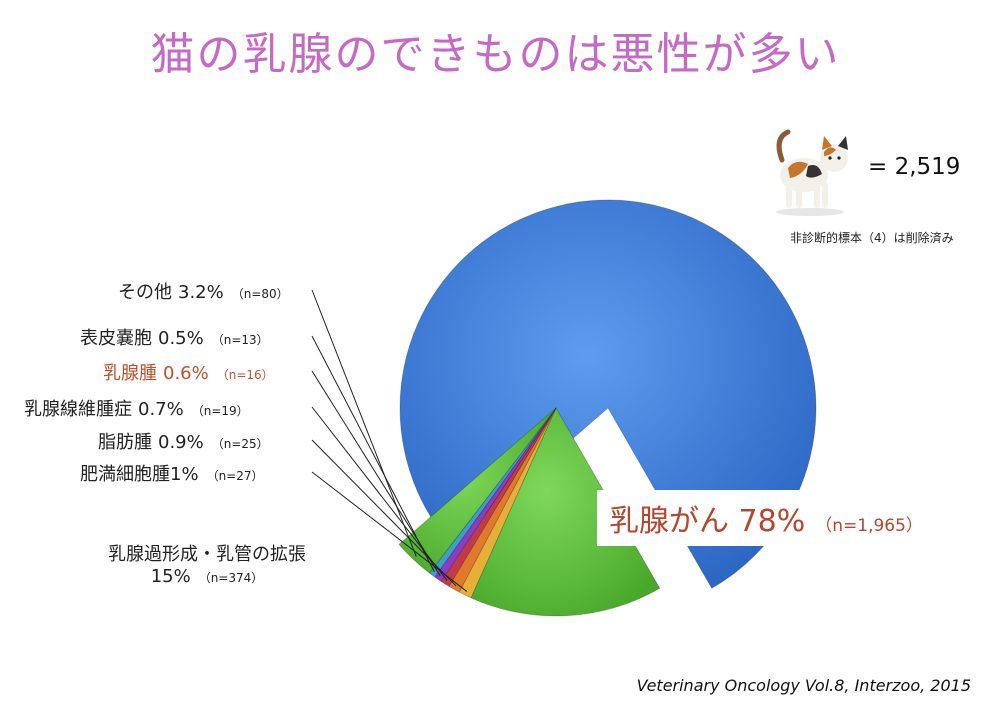 The width and height of the screenshot is (991, 711). What do you see at coordinates (231, 578) in the screenshot?
I see `label-hyperplasia-n: （n=374）` at bounding box center [231, 578].